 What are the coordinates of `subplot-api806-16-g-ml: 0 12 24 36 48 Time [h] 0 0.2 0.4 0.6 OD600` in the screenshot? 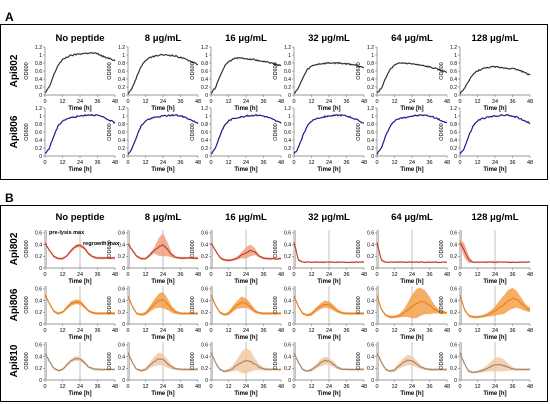 It's located at (237, 313).